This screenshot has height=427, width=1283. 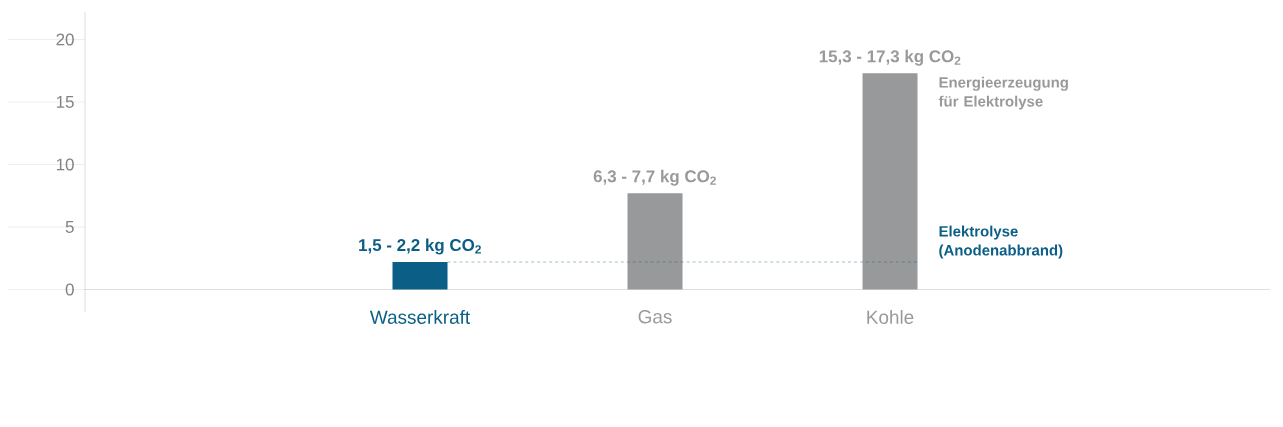 What do you see at coordinates (655, 317) in the screenshot?
I see `x-tick-label: Gas` at bounding box center [655, 317].